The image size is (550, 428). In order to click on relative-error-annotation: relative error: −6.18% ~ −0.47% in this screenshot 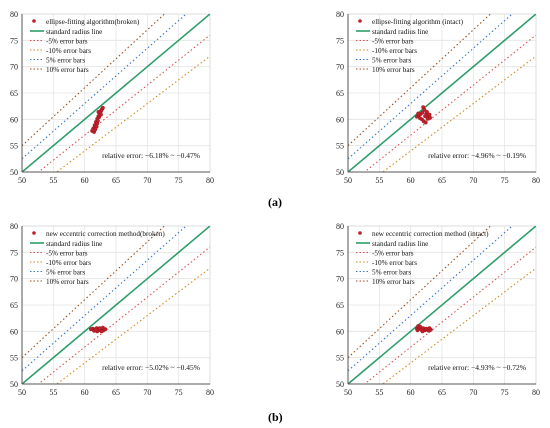, I will do `click(151, 155)`.